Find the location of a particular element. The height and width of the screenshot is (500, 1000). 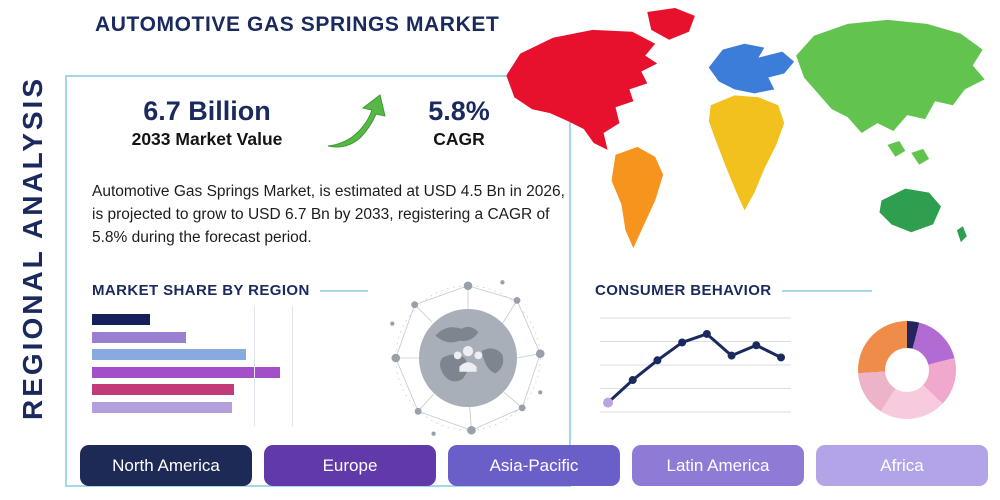

continent-asia is located at coordinates (890, 76).